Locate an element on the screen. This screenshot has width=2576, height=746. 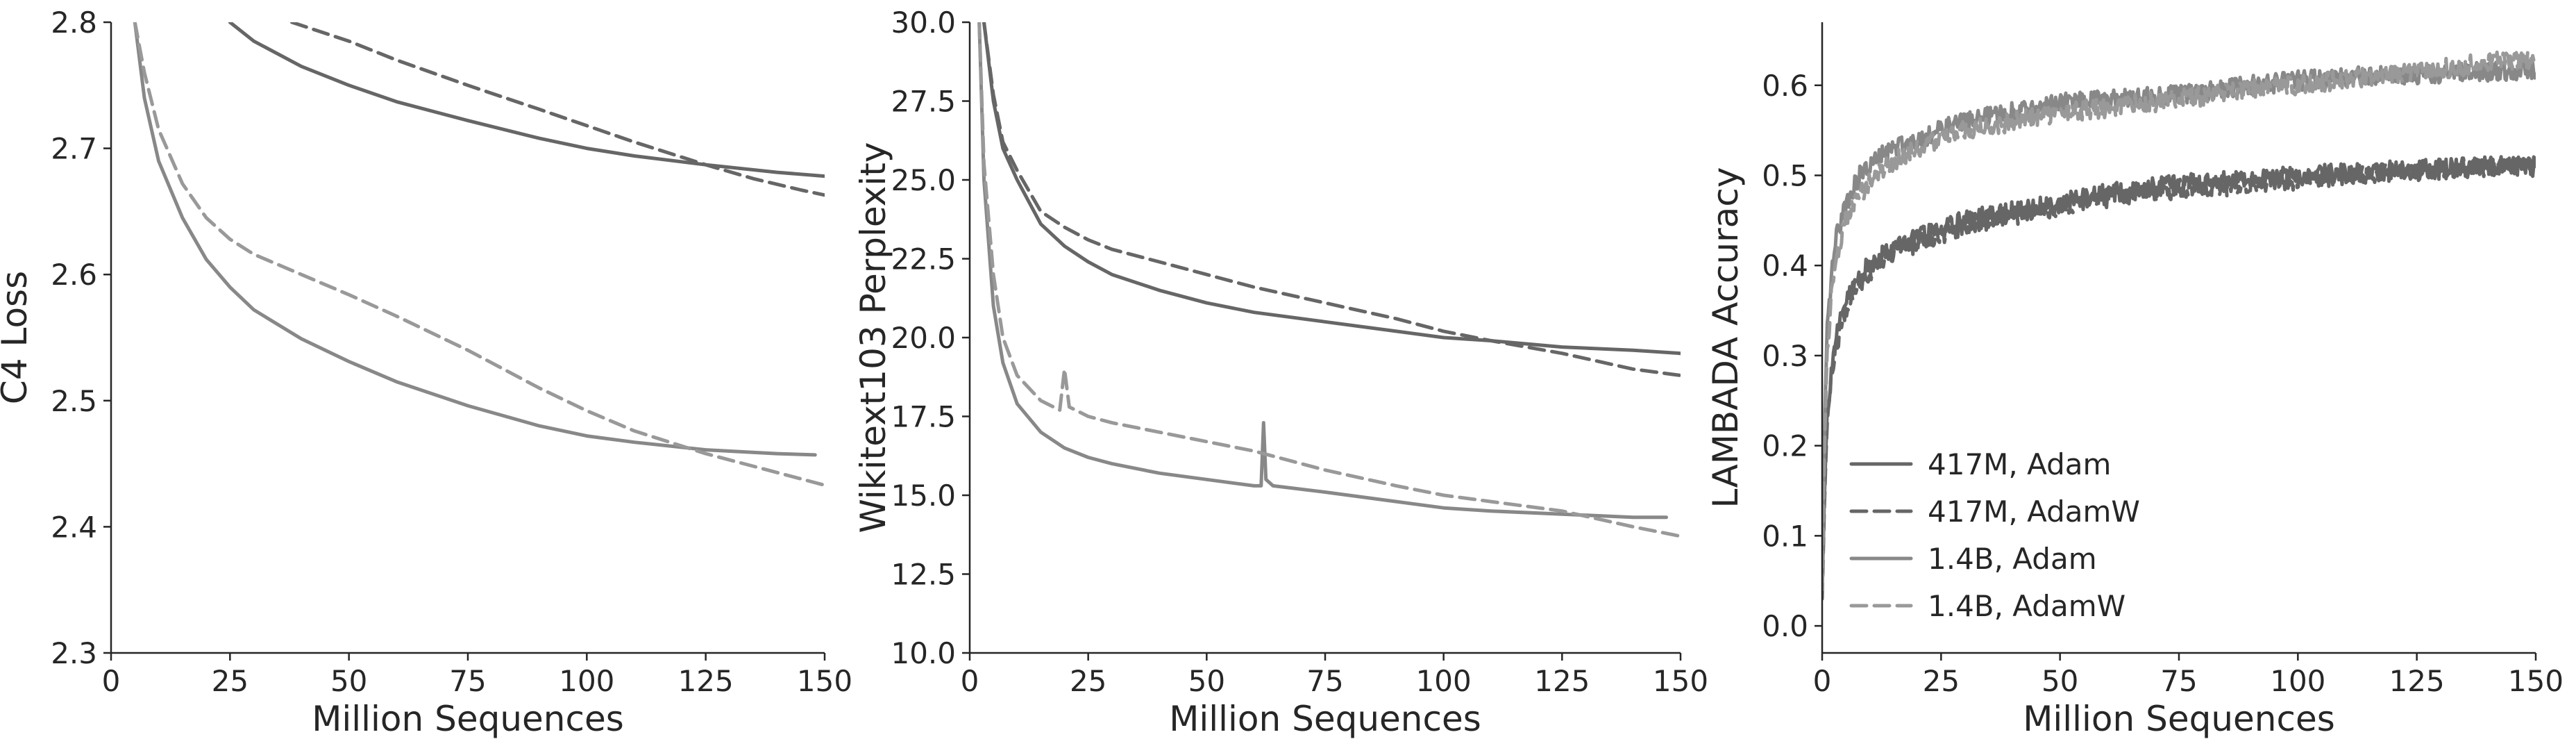
y-tick-label: 17.5 is located at coordinates (923, 417).